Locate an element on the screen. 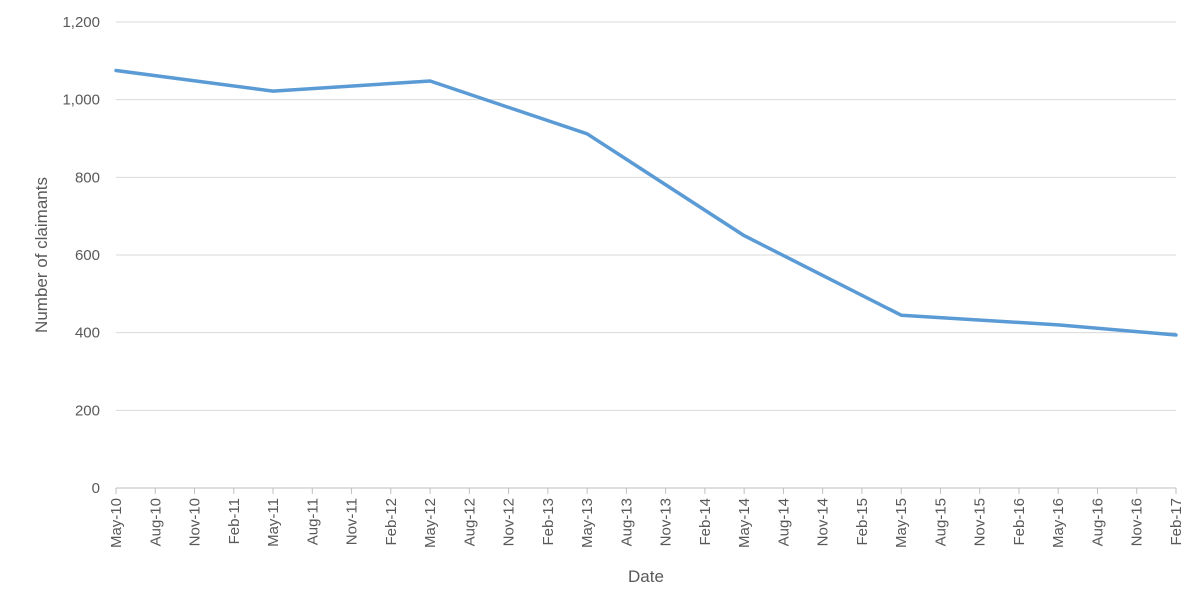 This screenshot has width=1200, height=614. x-axis-title: Date is located at coordinates (646, 576).